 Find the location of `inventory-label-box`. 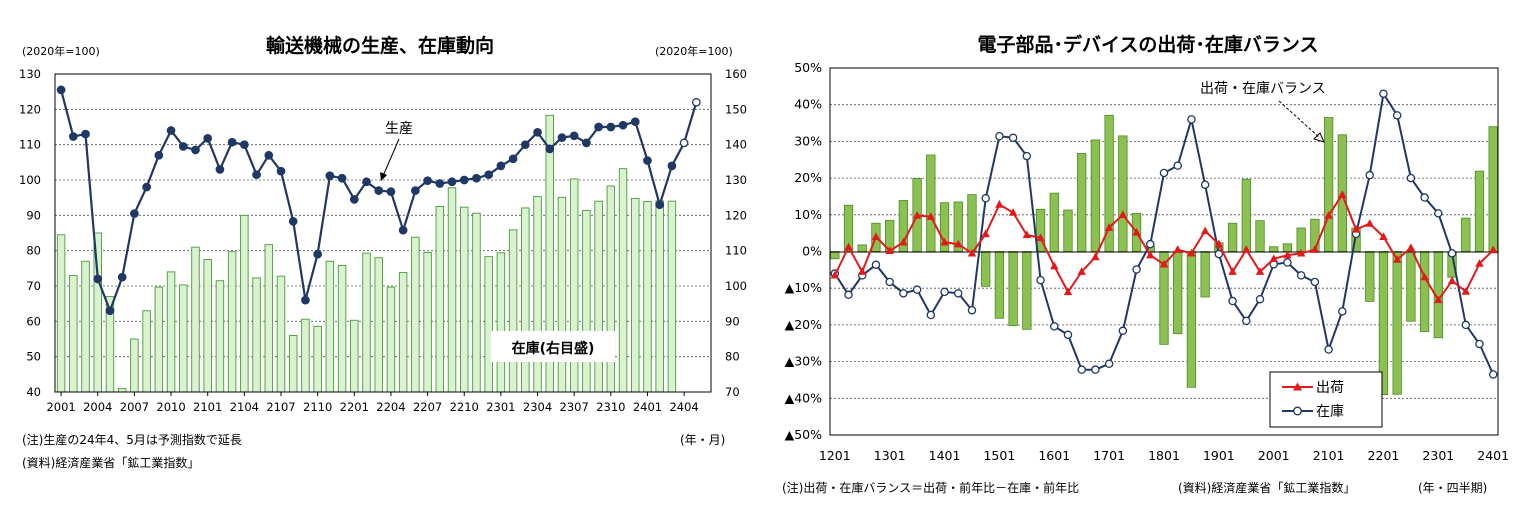

inventory-label-box is located at coordinates (553, 346).